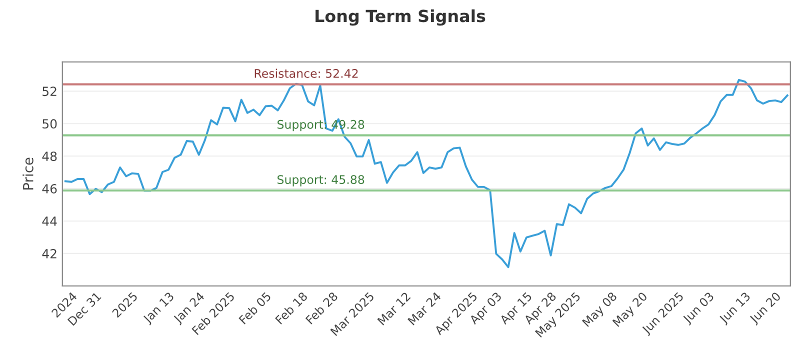 The image size is (800, 350). I want to click on y-tick-label: 44, so click(49, 221).